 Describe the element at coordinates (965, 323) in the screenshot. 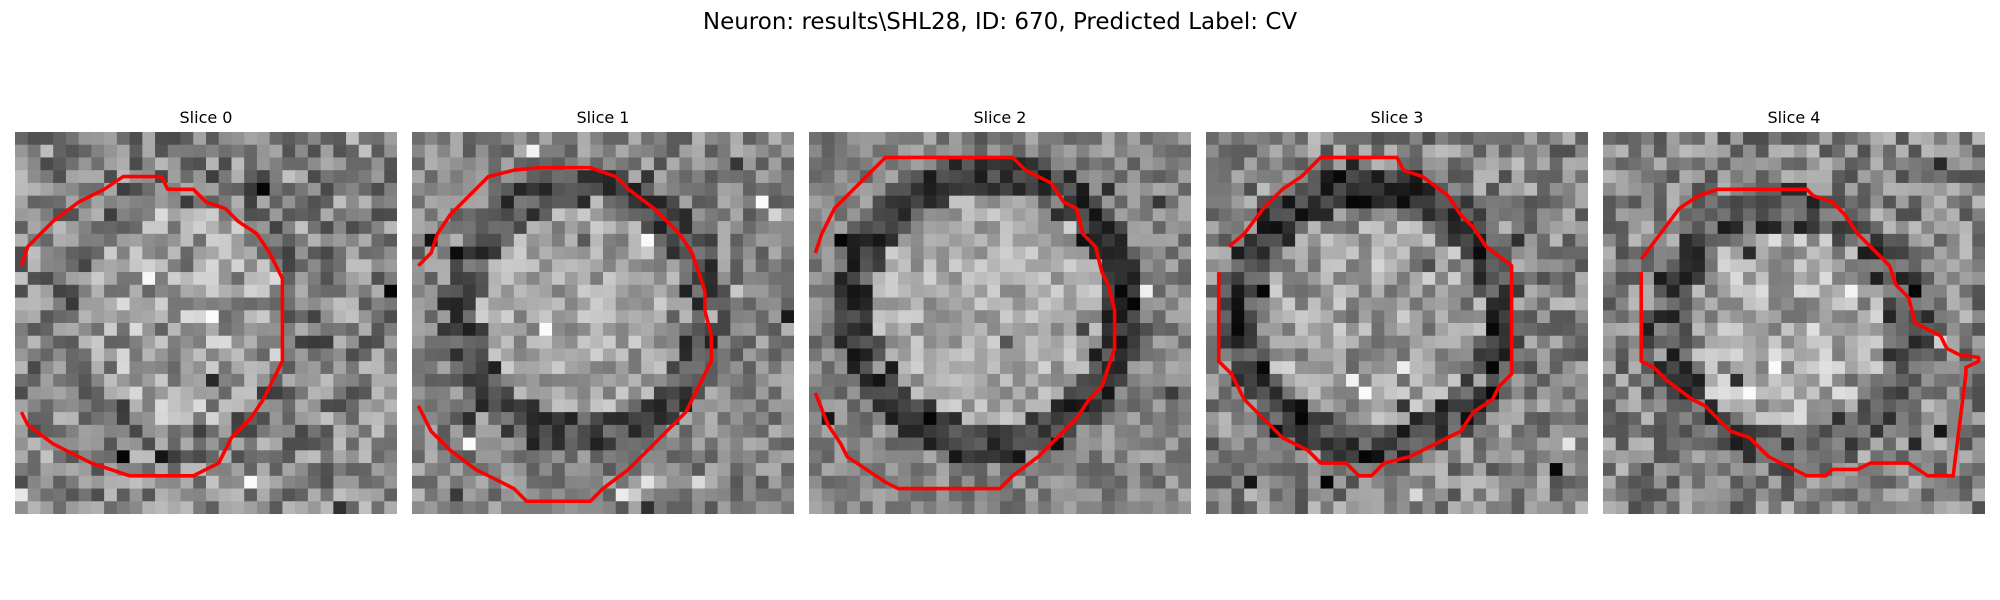

I see `cell-contour` at that location.